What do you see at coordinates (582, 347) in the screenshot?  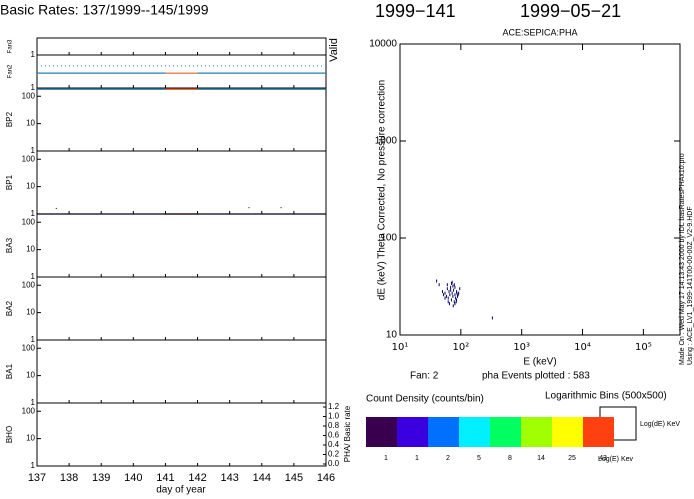 I see `x-tick-label: 10⁴` at bounding box center [582, 347].